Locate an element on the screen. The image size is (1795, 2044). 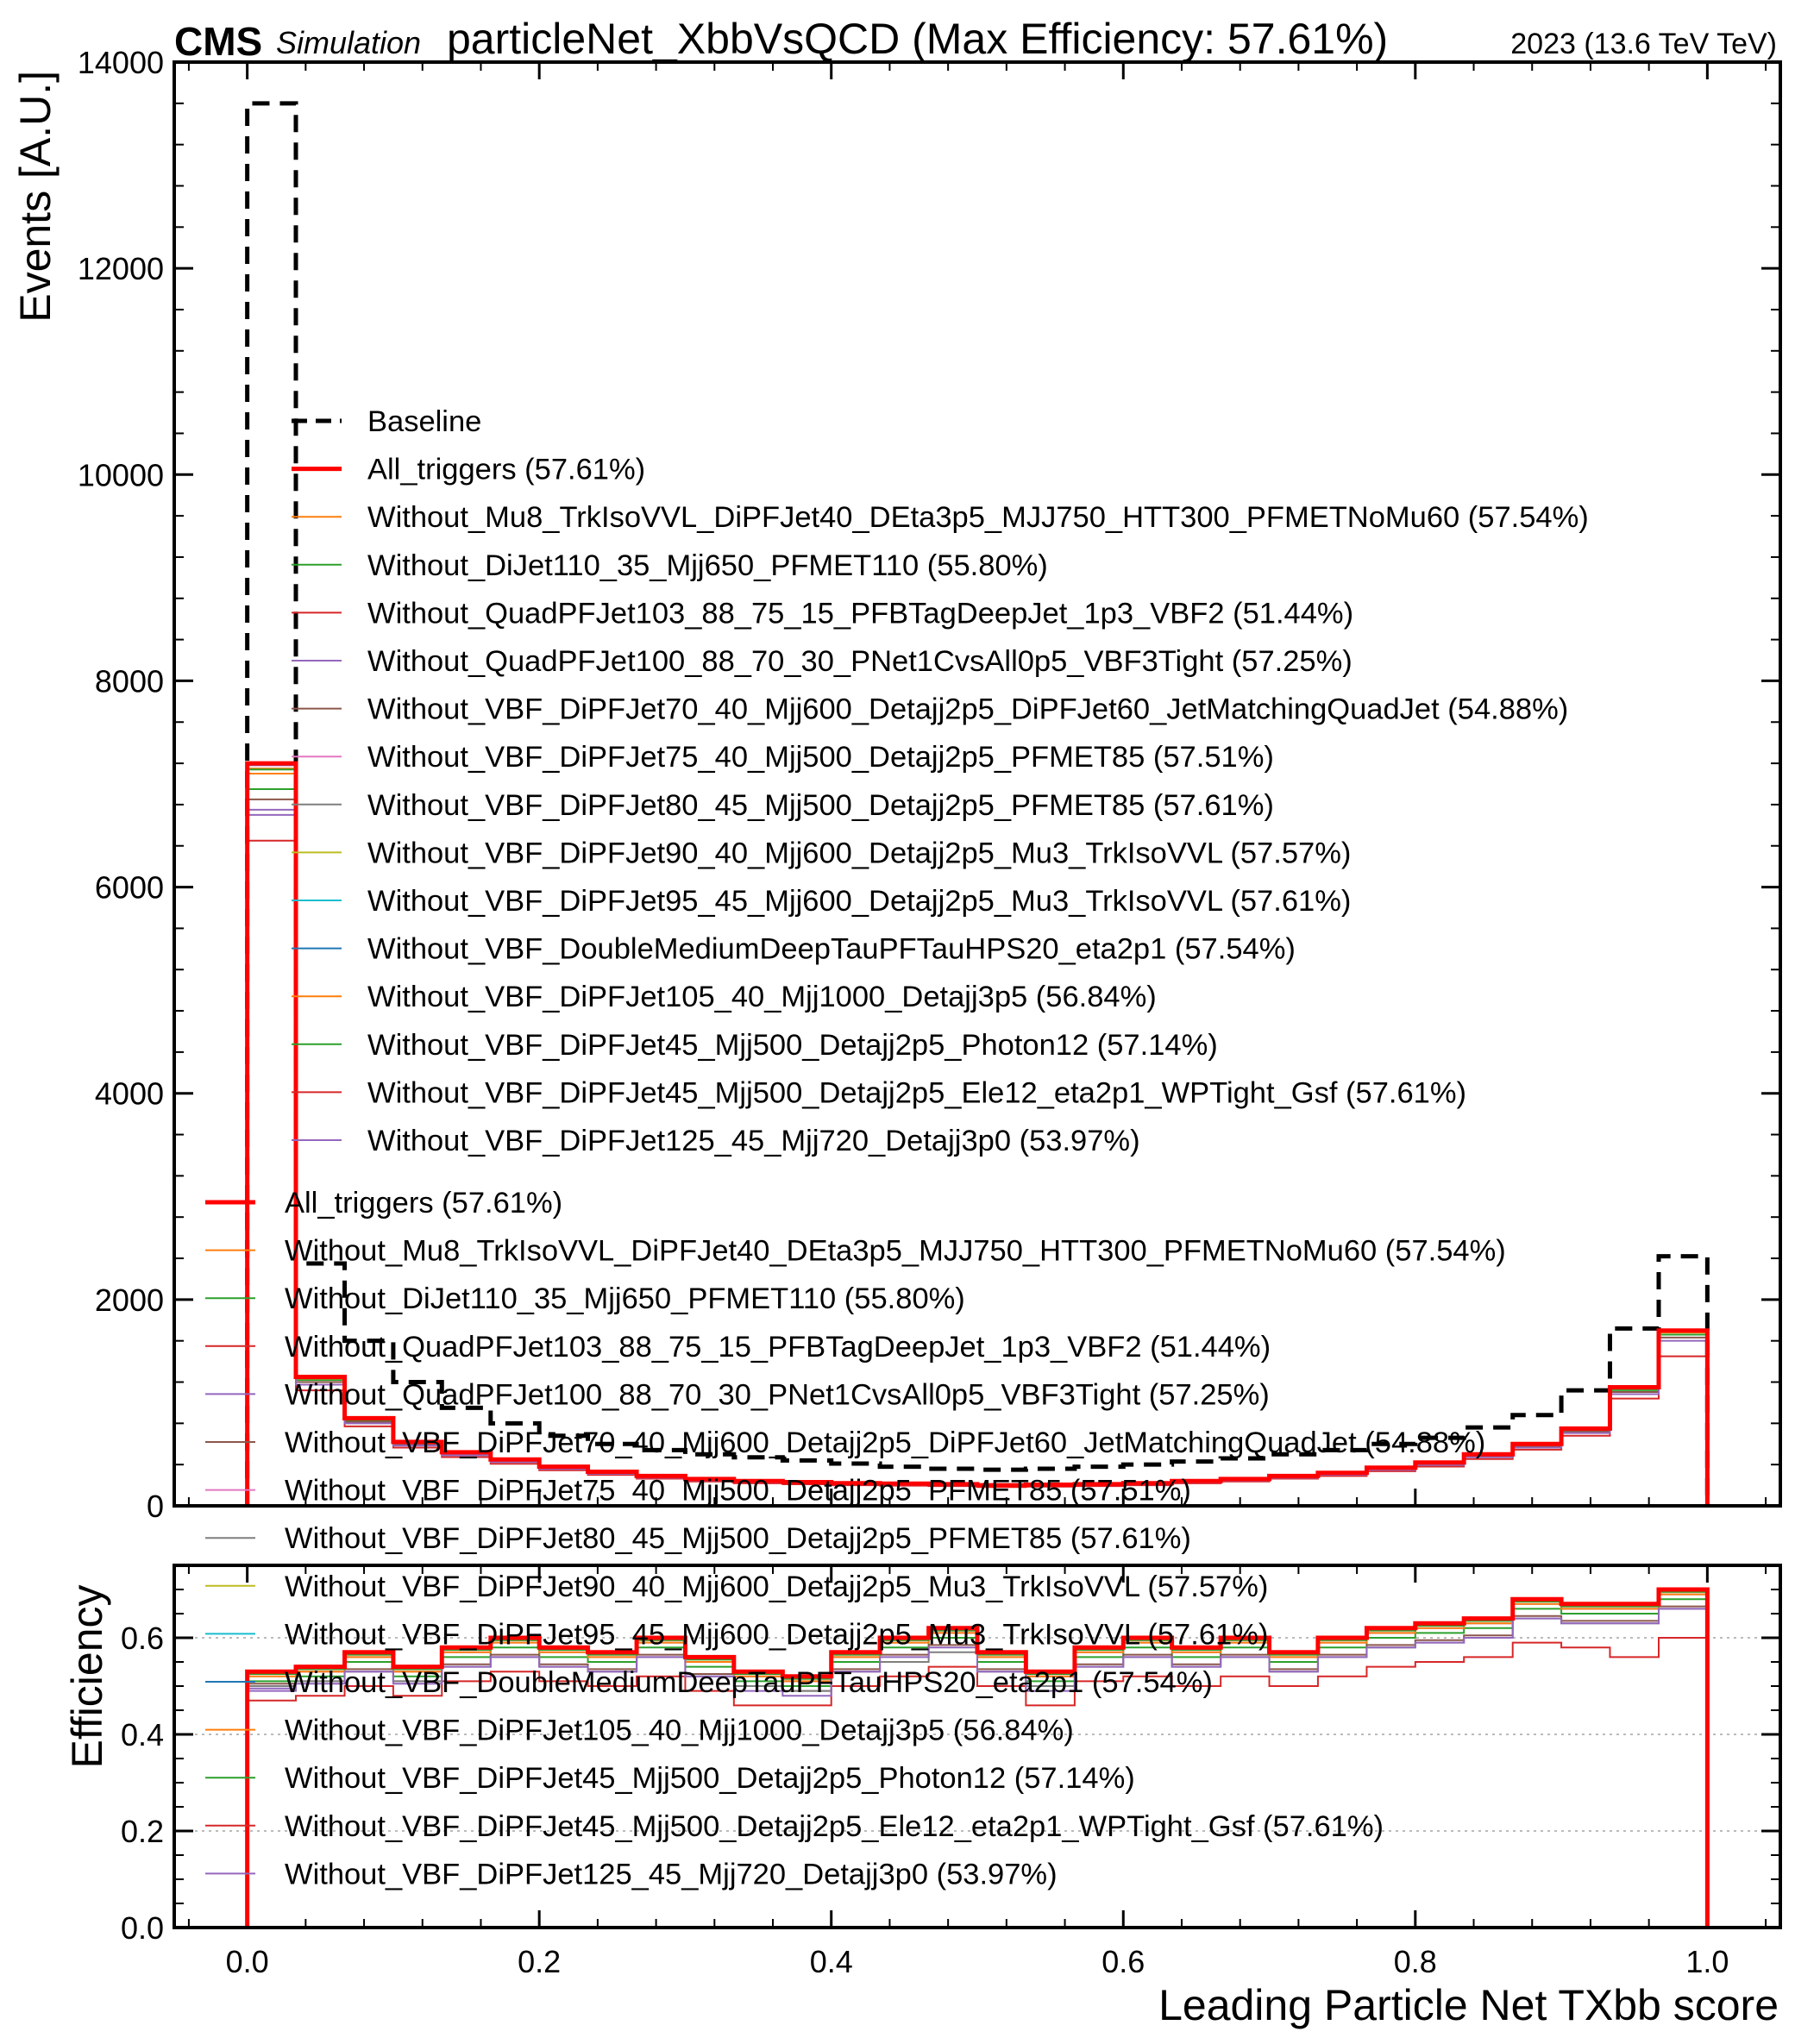
x-tick-label: 0.4 is located at coordinates (831, 1961).